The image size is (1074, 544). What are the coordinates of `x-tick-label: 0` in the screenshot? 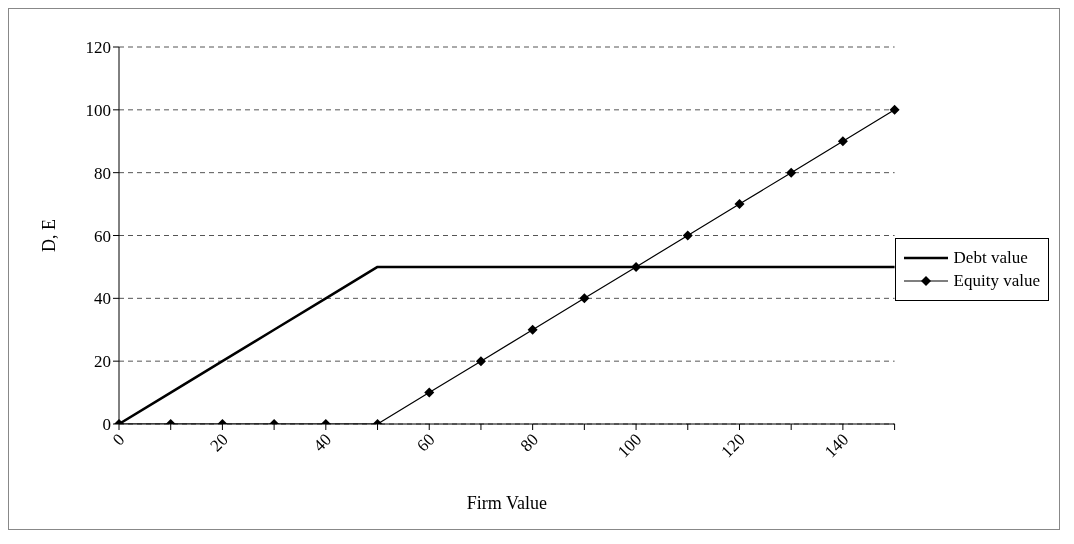 It's located at (118, 439).